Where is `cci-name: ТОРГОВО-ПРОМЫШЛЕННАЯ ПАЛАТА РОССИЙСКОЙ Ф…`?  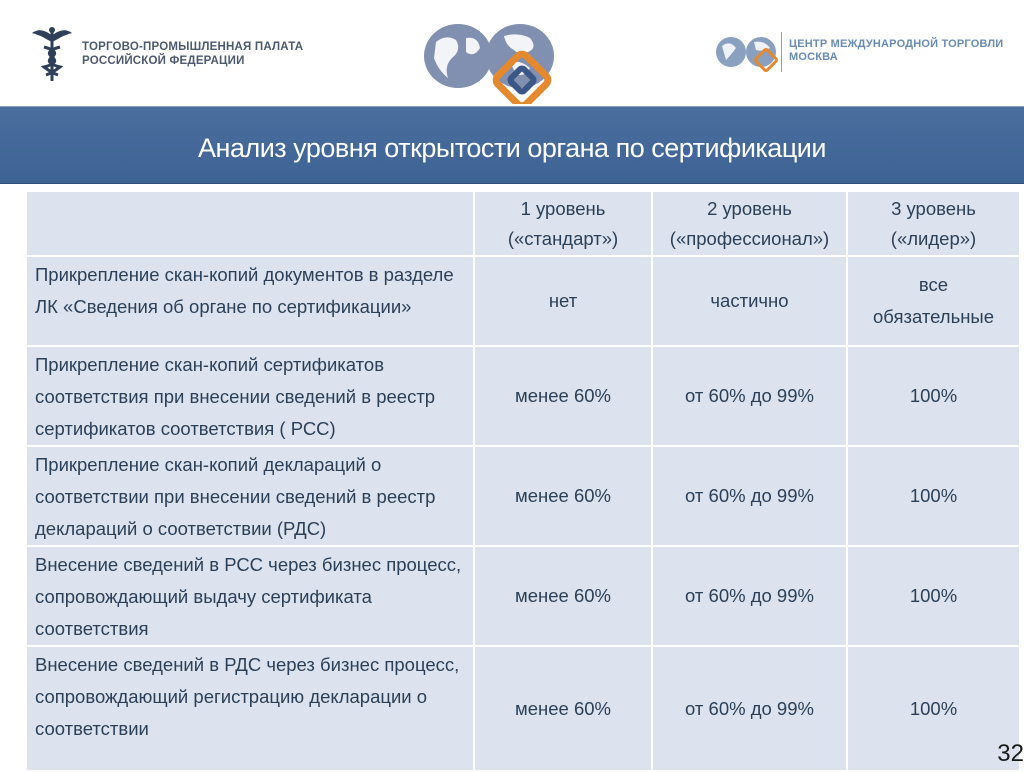
cci-name: ТОРГОВО-ПРОМЫШЛЕННАЯ ПАЛАТА РОССИЙСКОЙ Ф… is located at coordinates (192, 54).